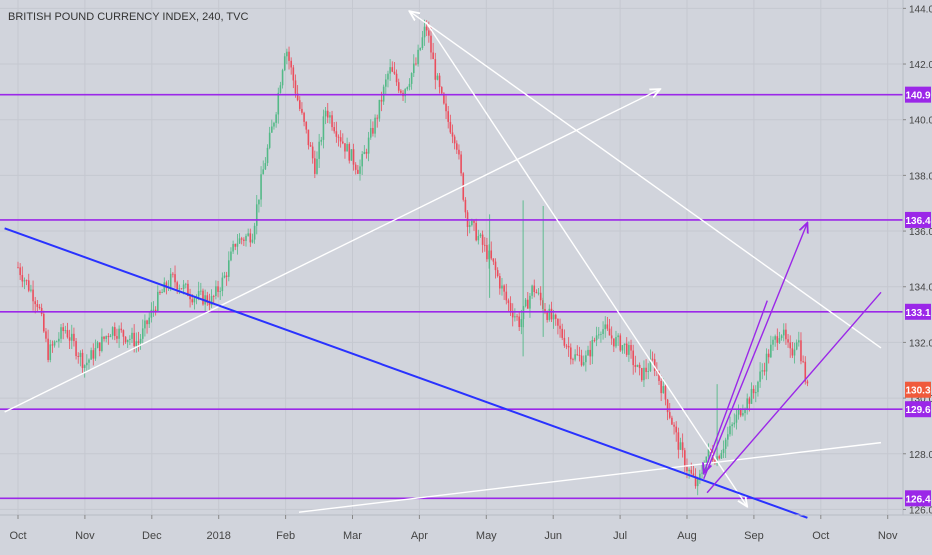  What do you see at coordinates (553, 536) in the screenshot?
I see `x-tick-label: Jun` at bounding box center [553, 536].